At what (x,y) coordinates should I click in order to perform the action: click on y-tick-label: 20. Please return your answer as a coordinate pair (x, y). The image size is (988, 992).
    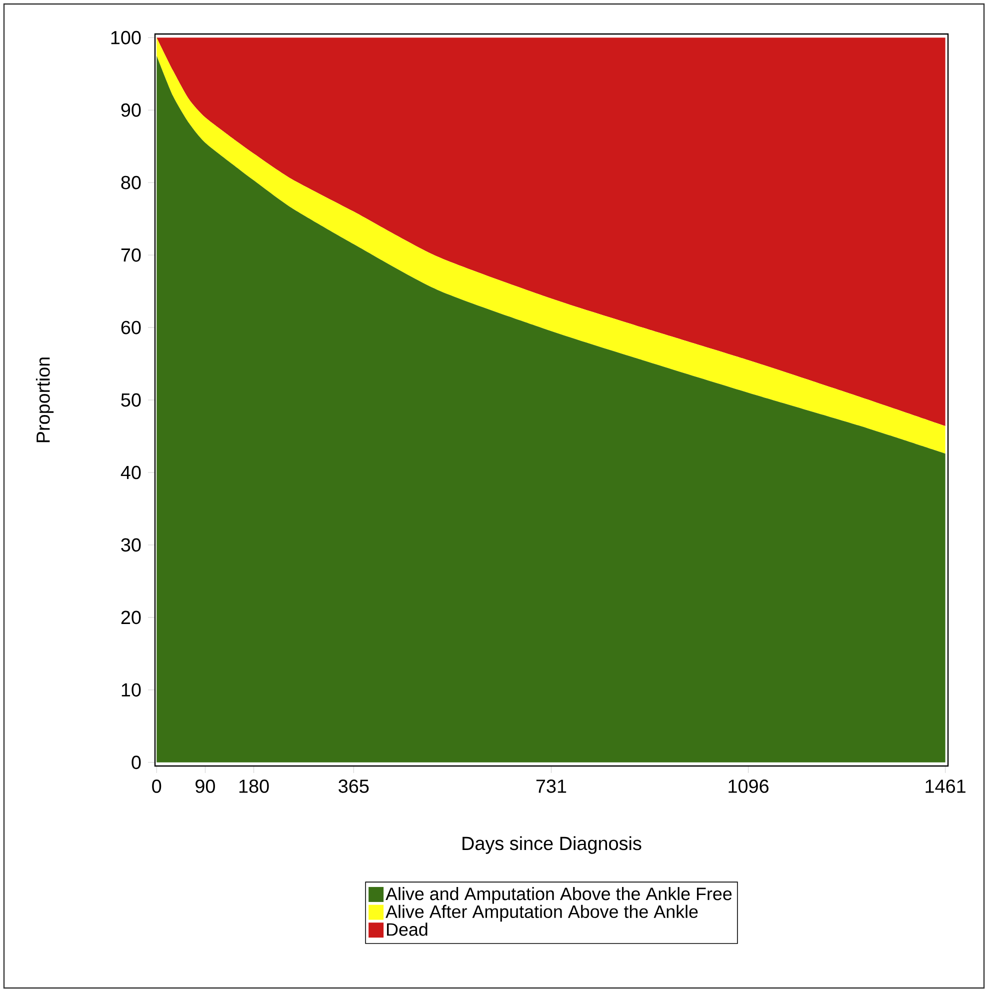
    Looking at the image, I should click on (131, 617).